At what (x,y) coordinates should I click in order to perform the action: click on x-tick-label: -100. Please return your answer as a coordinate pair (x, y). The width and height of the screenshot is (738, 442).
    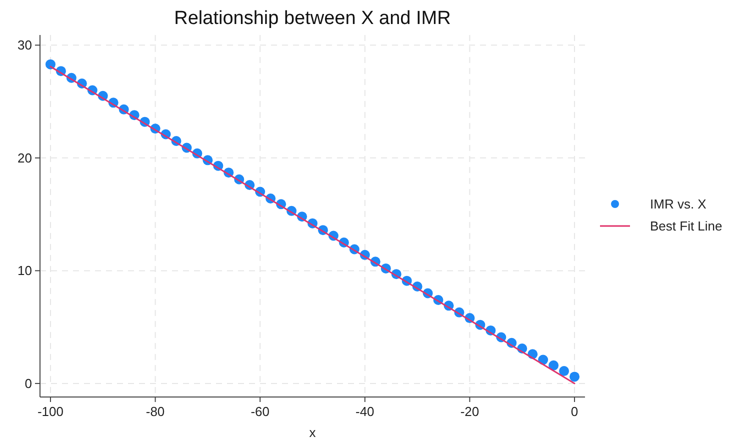
    Looking at the image, I should click on (50, 411).